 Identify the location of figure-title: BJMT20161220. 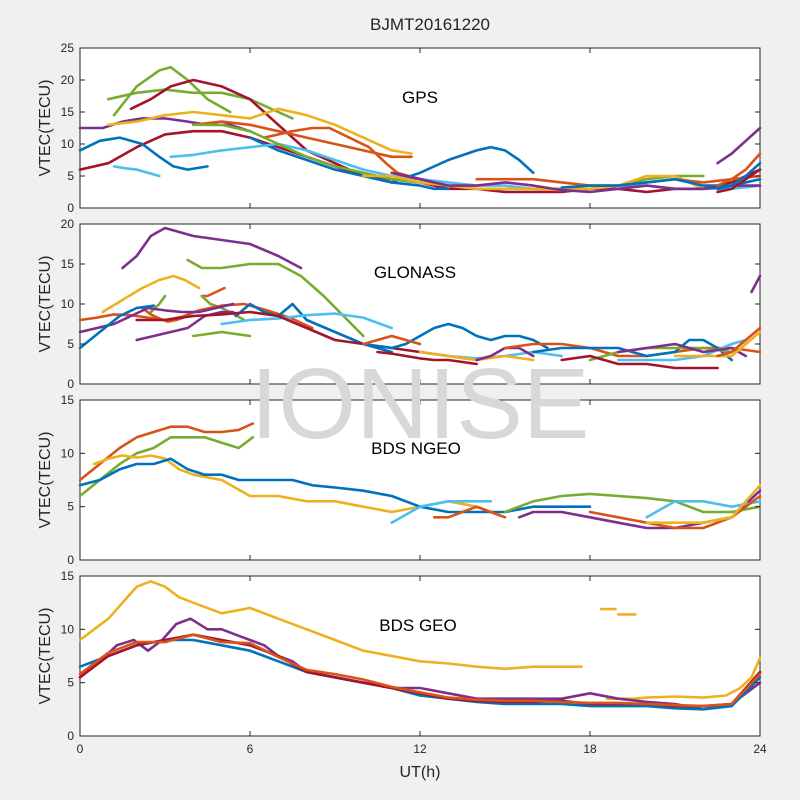
(430, 24).